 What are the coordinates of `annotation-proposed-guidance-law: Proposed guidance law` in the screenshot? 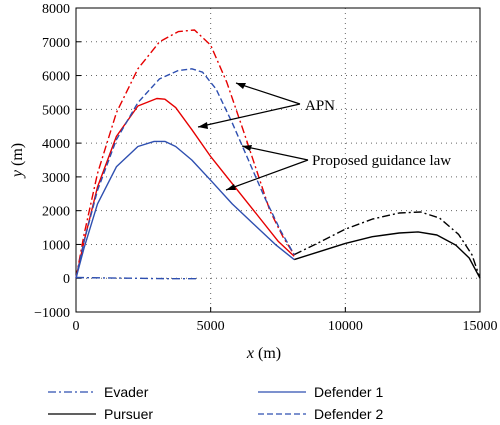 It's located at (381, 161).